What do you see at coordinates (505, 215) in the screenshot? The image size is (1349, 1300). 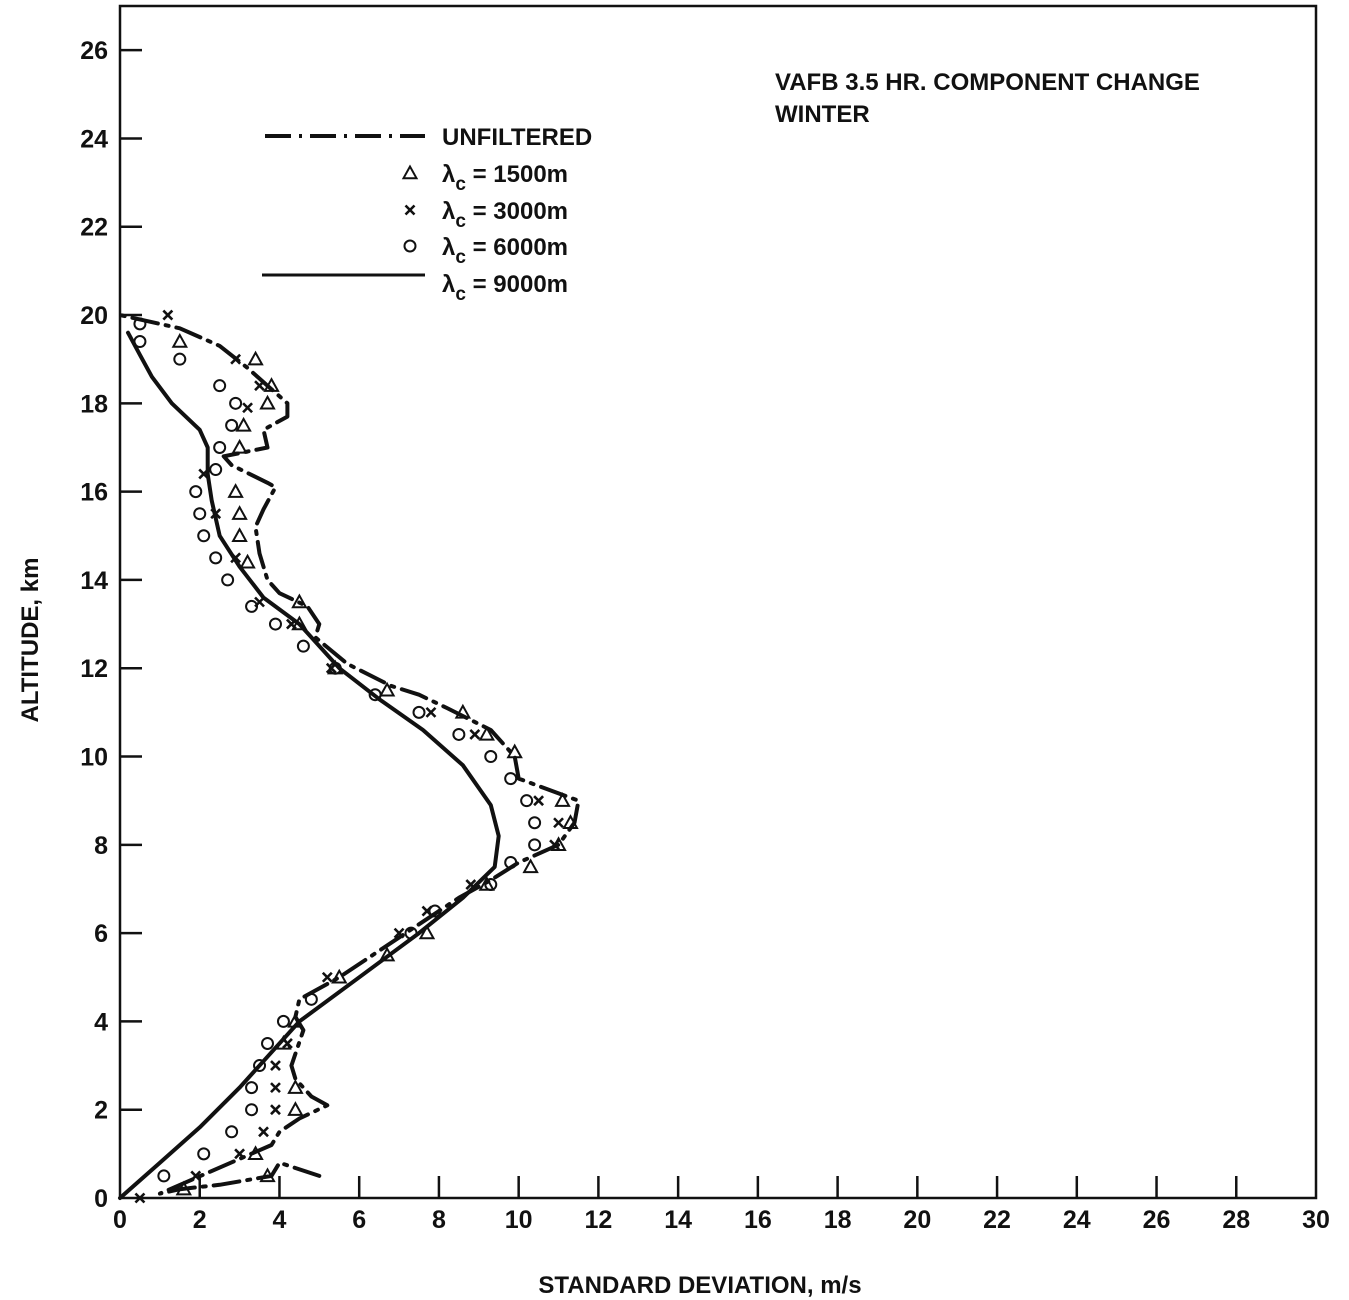 I see `legend-label: λc = 3000m` at bounding box center [505, 215].